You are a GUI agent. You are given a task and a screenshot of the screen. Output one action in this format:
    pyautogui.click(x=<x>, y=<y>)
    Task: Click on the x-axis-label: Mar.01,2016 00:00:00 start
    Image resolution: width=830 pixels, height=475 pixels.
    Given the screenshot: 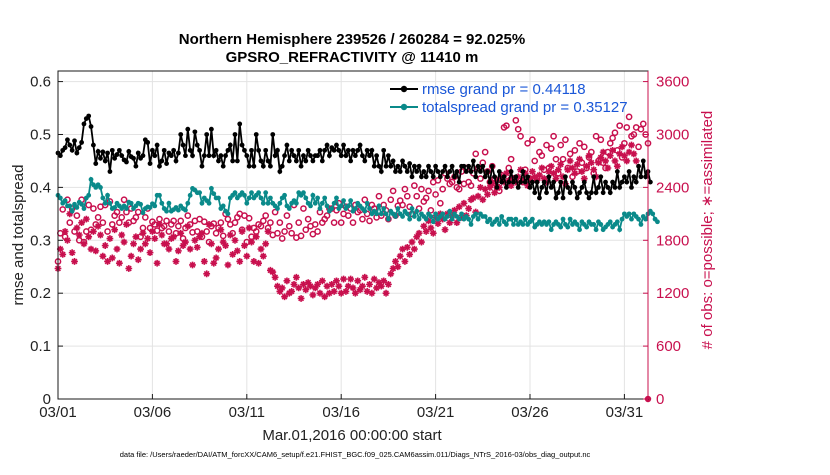 What is the action you would take?
    pyautogui.click(x=352, y=435)
    